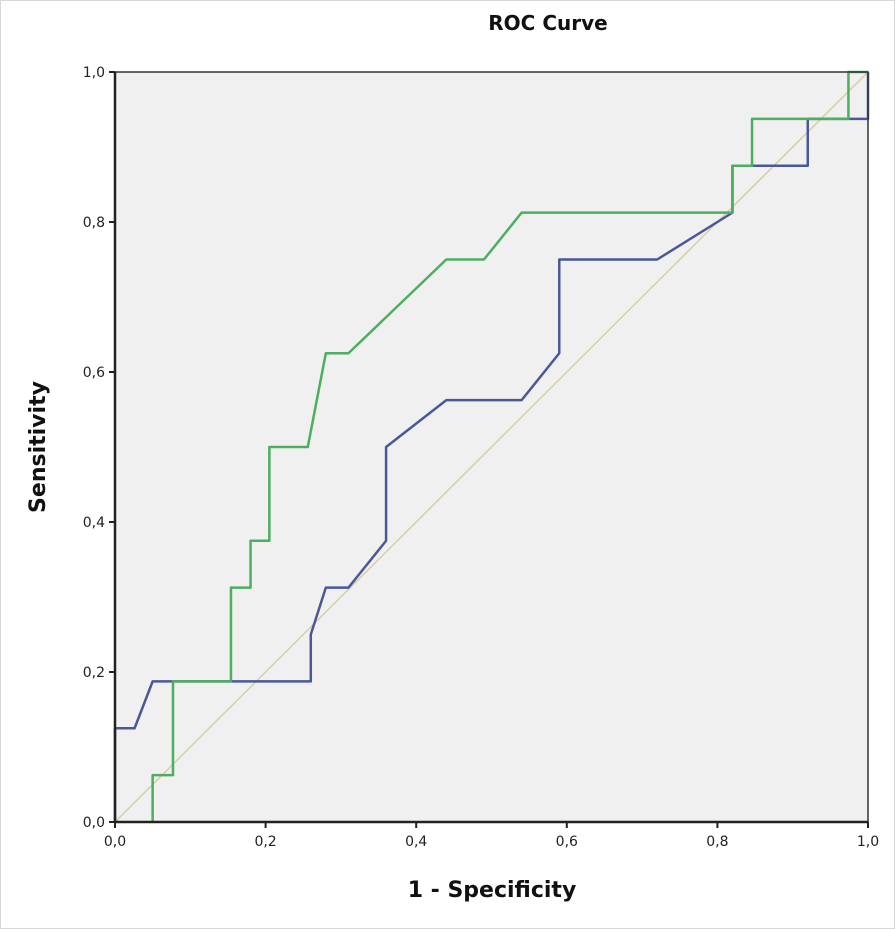 The height and width of the screenshot is (929, 895). I want to click on y-tick-label: 0,0, so click(94, 823).